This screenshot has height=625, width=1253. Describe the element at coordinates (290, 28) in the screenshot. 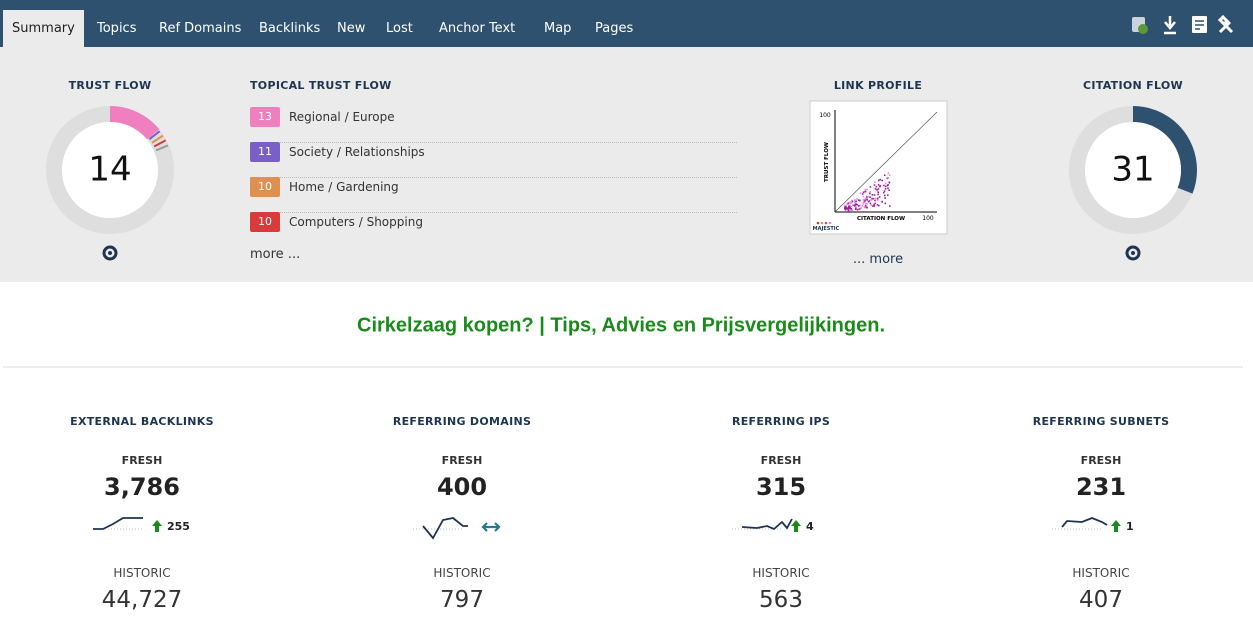

I see `nav-tab: Backlinks` at that location.